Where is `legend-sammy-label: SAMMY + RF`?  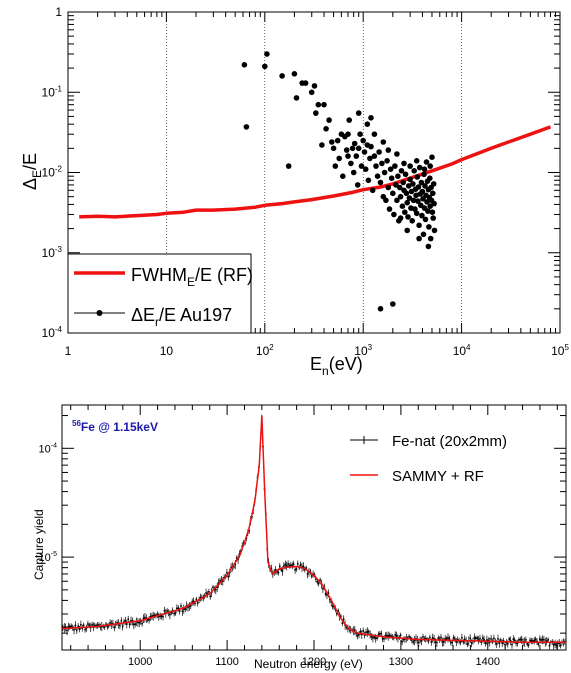
legend-sammy-label: SAMMY + RF is located at coordinates (438, 476).